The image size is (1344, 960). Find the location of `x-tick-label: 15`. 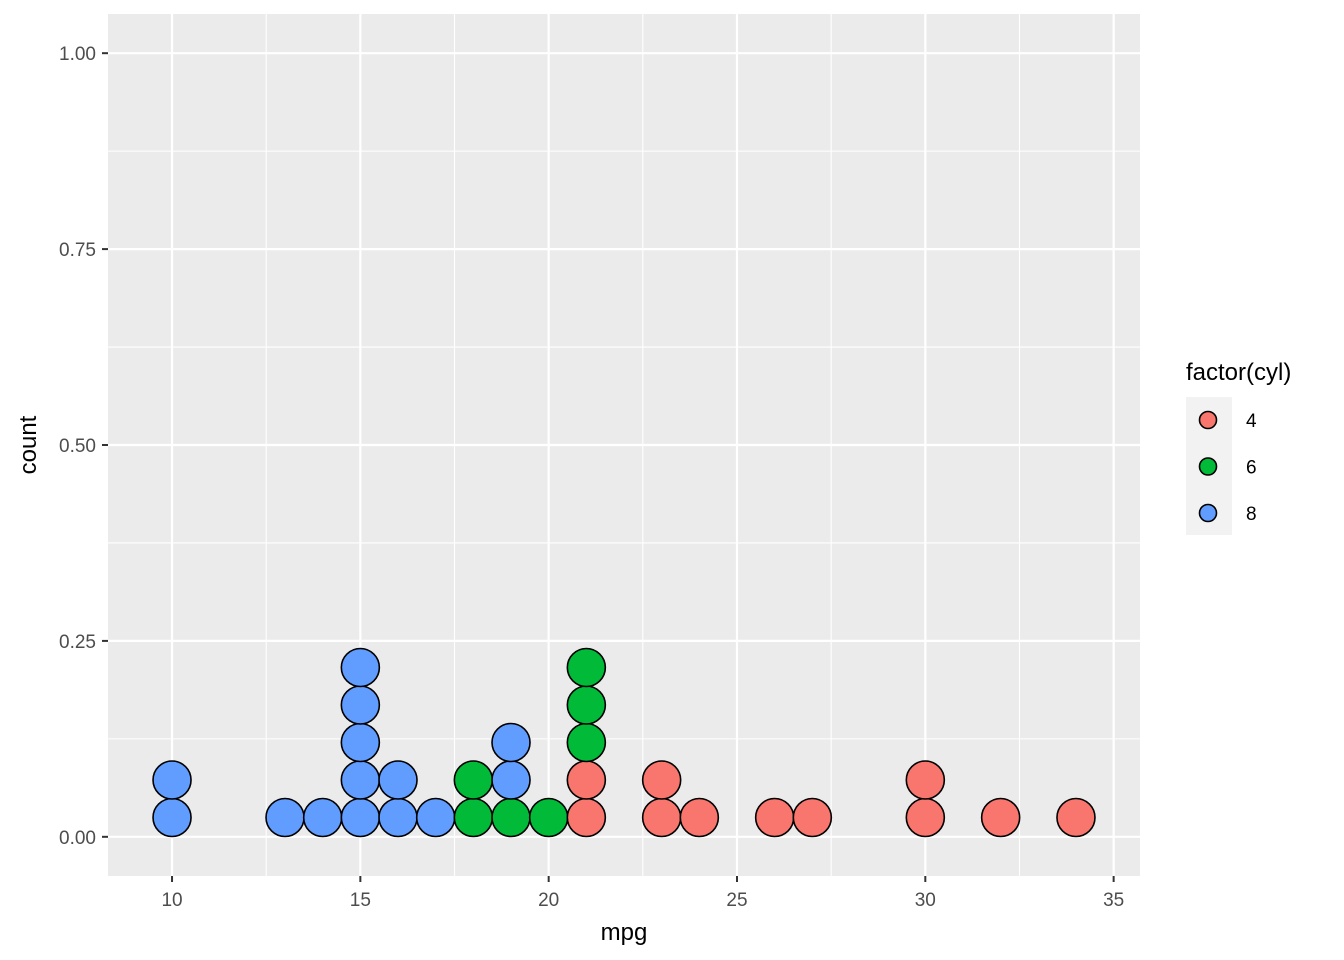

x-tick-label: 15 is located at coordinates (360, 900).